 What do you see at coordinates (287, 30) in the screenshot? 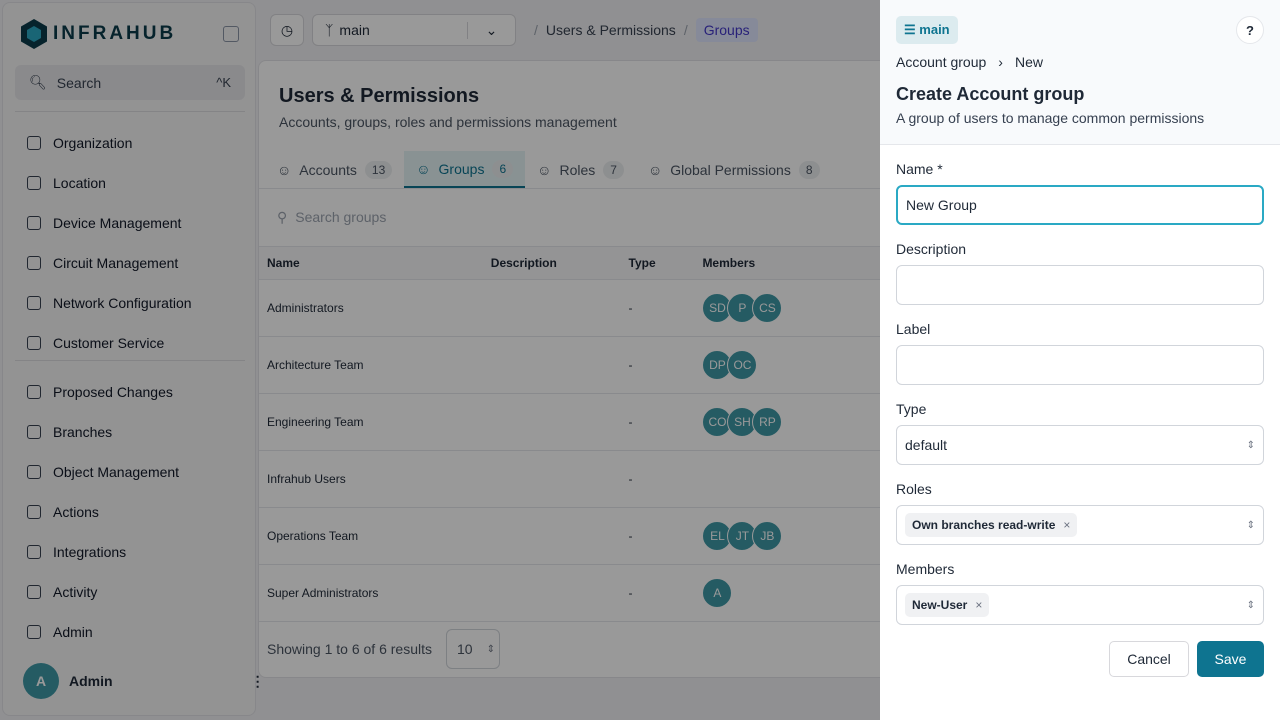
I see `time-travel-button: ◷` at bounding box center [287, 30].